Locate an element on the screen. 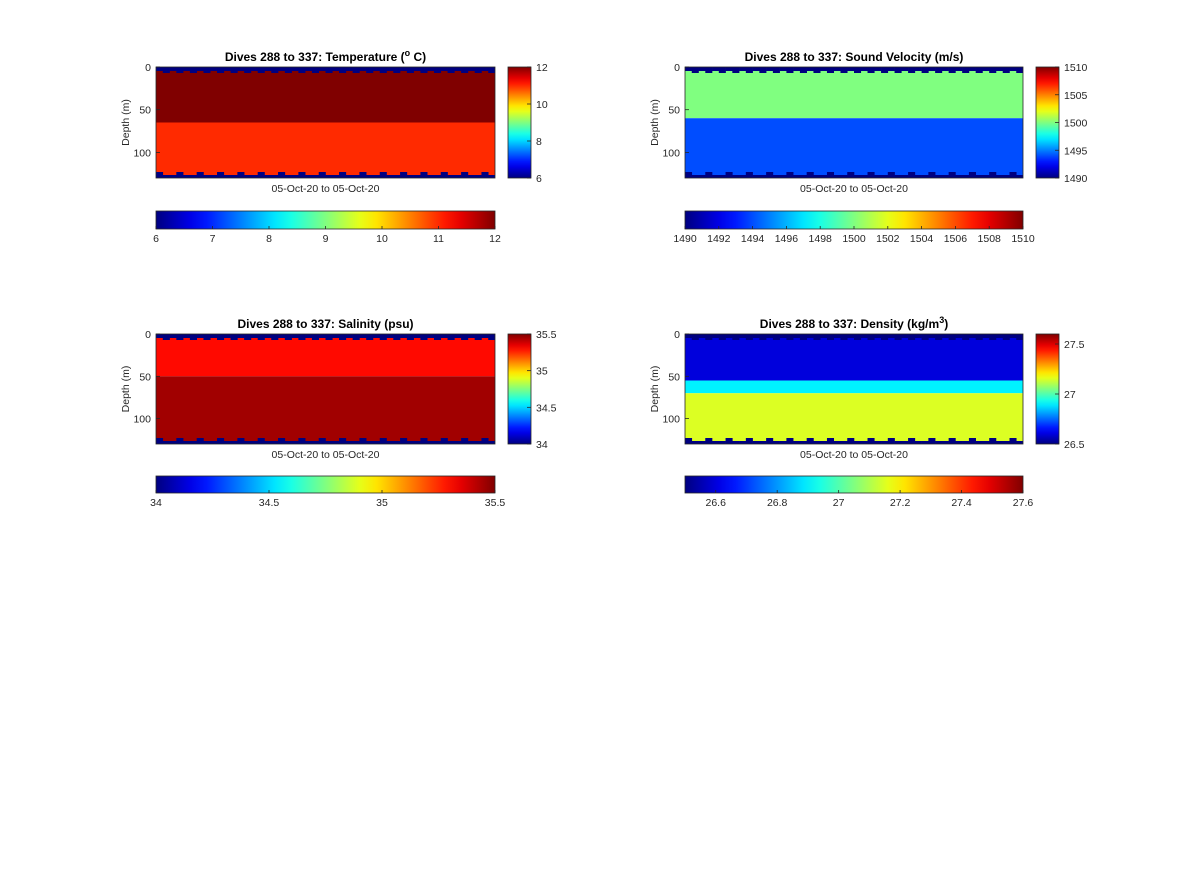 This screenshot has width=1200, height=892. chart-title: Dives 288 to 337: Sound Velocity (m/s) is located at coordinates (854, 57).